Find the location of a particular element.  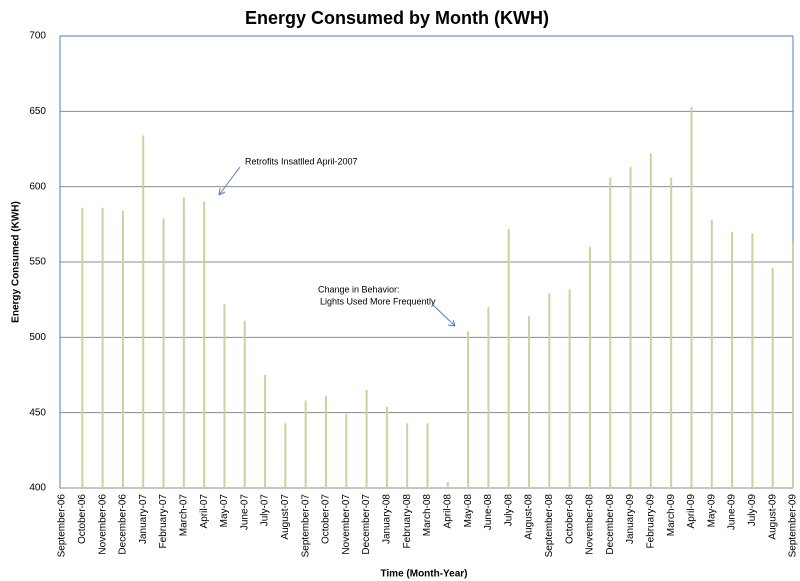

x-tick-label: February-08 is located at coordinates (407, 521).